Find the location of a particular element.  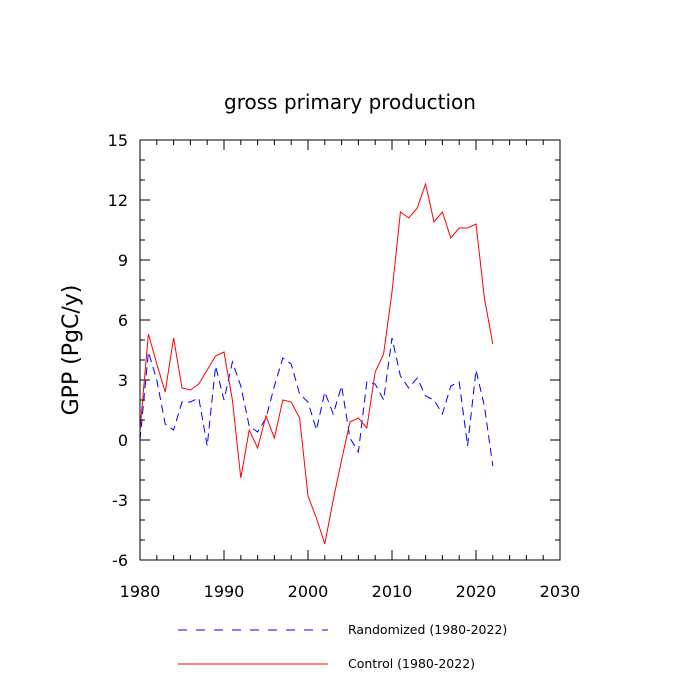

y-tick-label: 0 is located at coordinates (123, 440).